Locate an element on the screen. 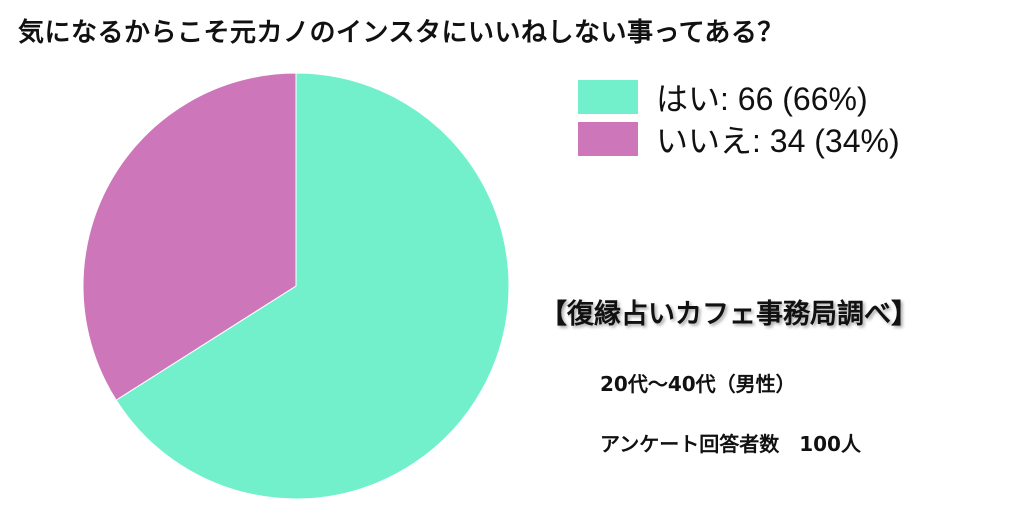  legend: はい: 66 (66%) いいえ: 34 (34%) is located at coordinates (739, 118).